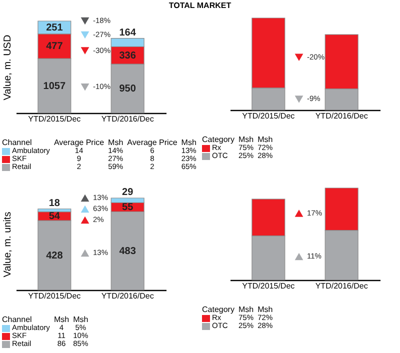  I want to click on data-label: 483, so click(127, 251).